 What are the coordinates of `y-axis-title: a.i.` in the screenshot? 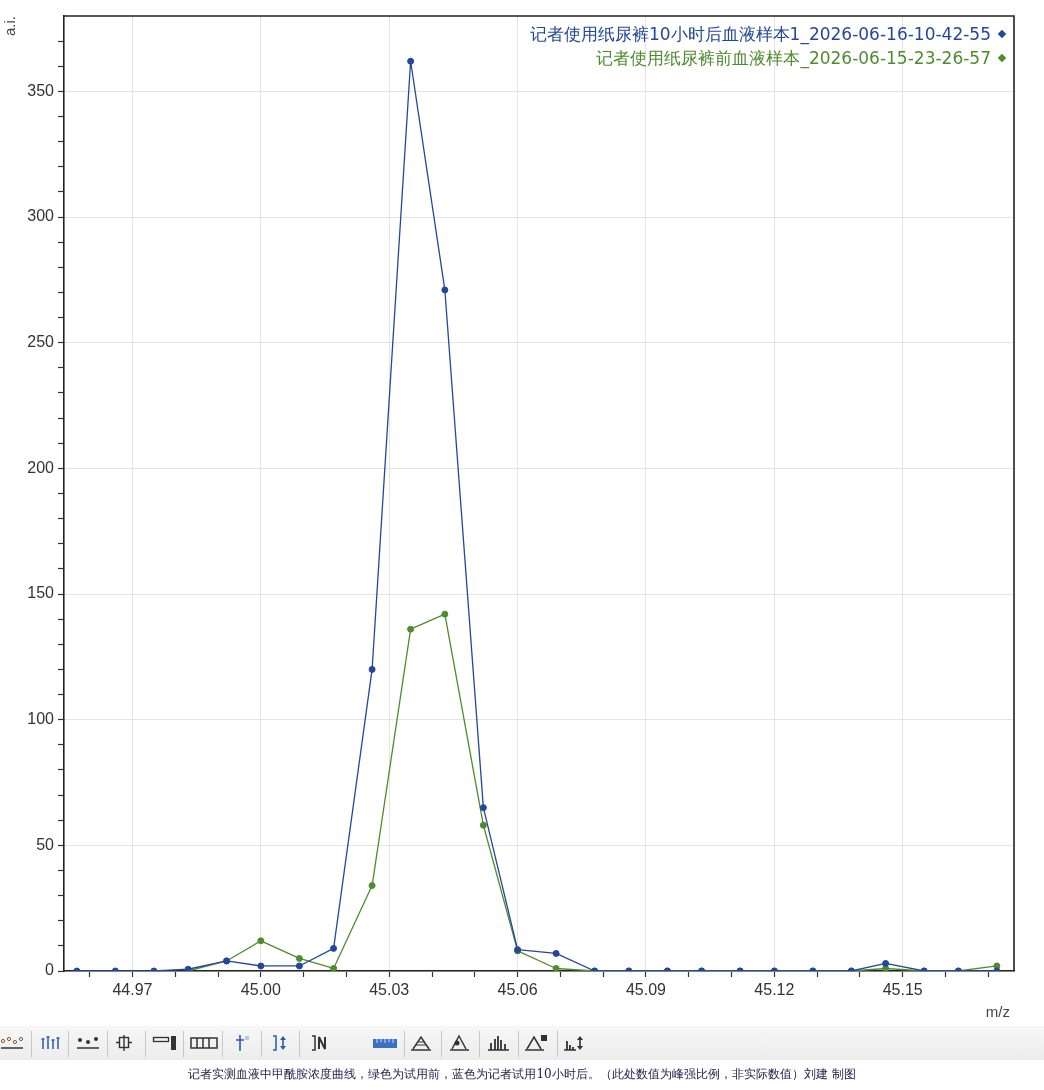 It's located at (10, 26).